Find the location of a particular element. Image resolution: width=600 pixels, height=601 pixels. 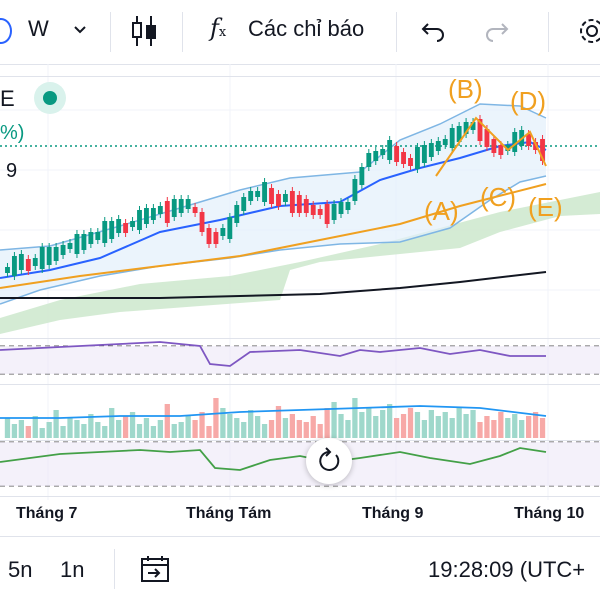

indicators-fx-icon: fx is located at coordinates (218, 28).